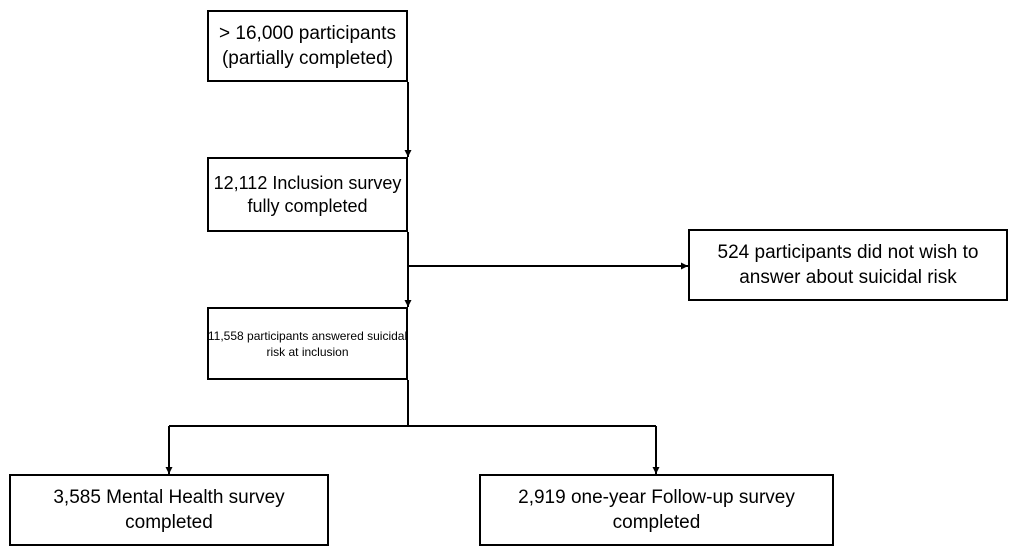  Describe the element at coordinates (307, 205) in the screenshot. I see `box-inclusion-line2: fully completed` at that location.